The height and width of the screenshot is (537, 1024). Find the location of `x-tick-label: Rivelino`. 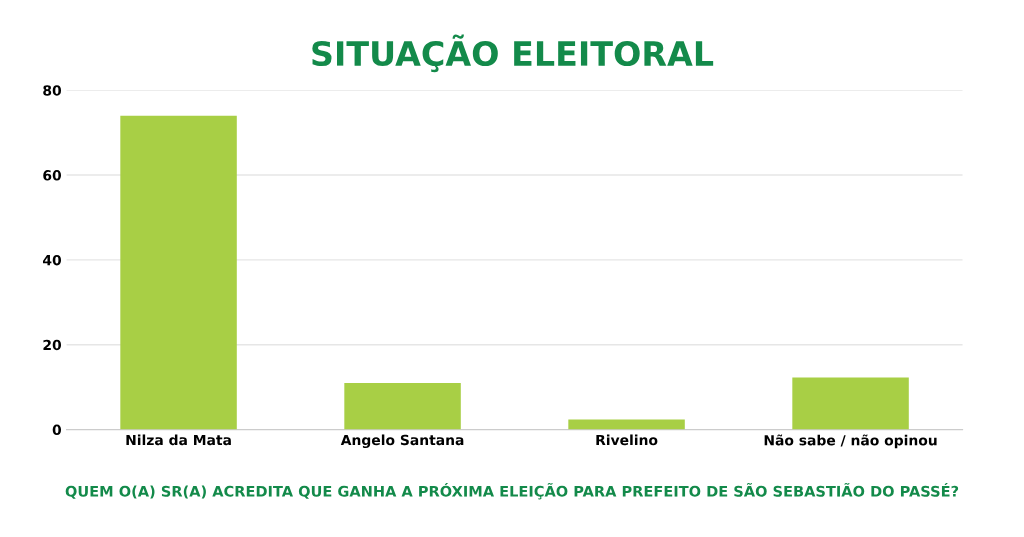

x-tick-label: Rivelino is located at coordinates (627, 440).